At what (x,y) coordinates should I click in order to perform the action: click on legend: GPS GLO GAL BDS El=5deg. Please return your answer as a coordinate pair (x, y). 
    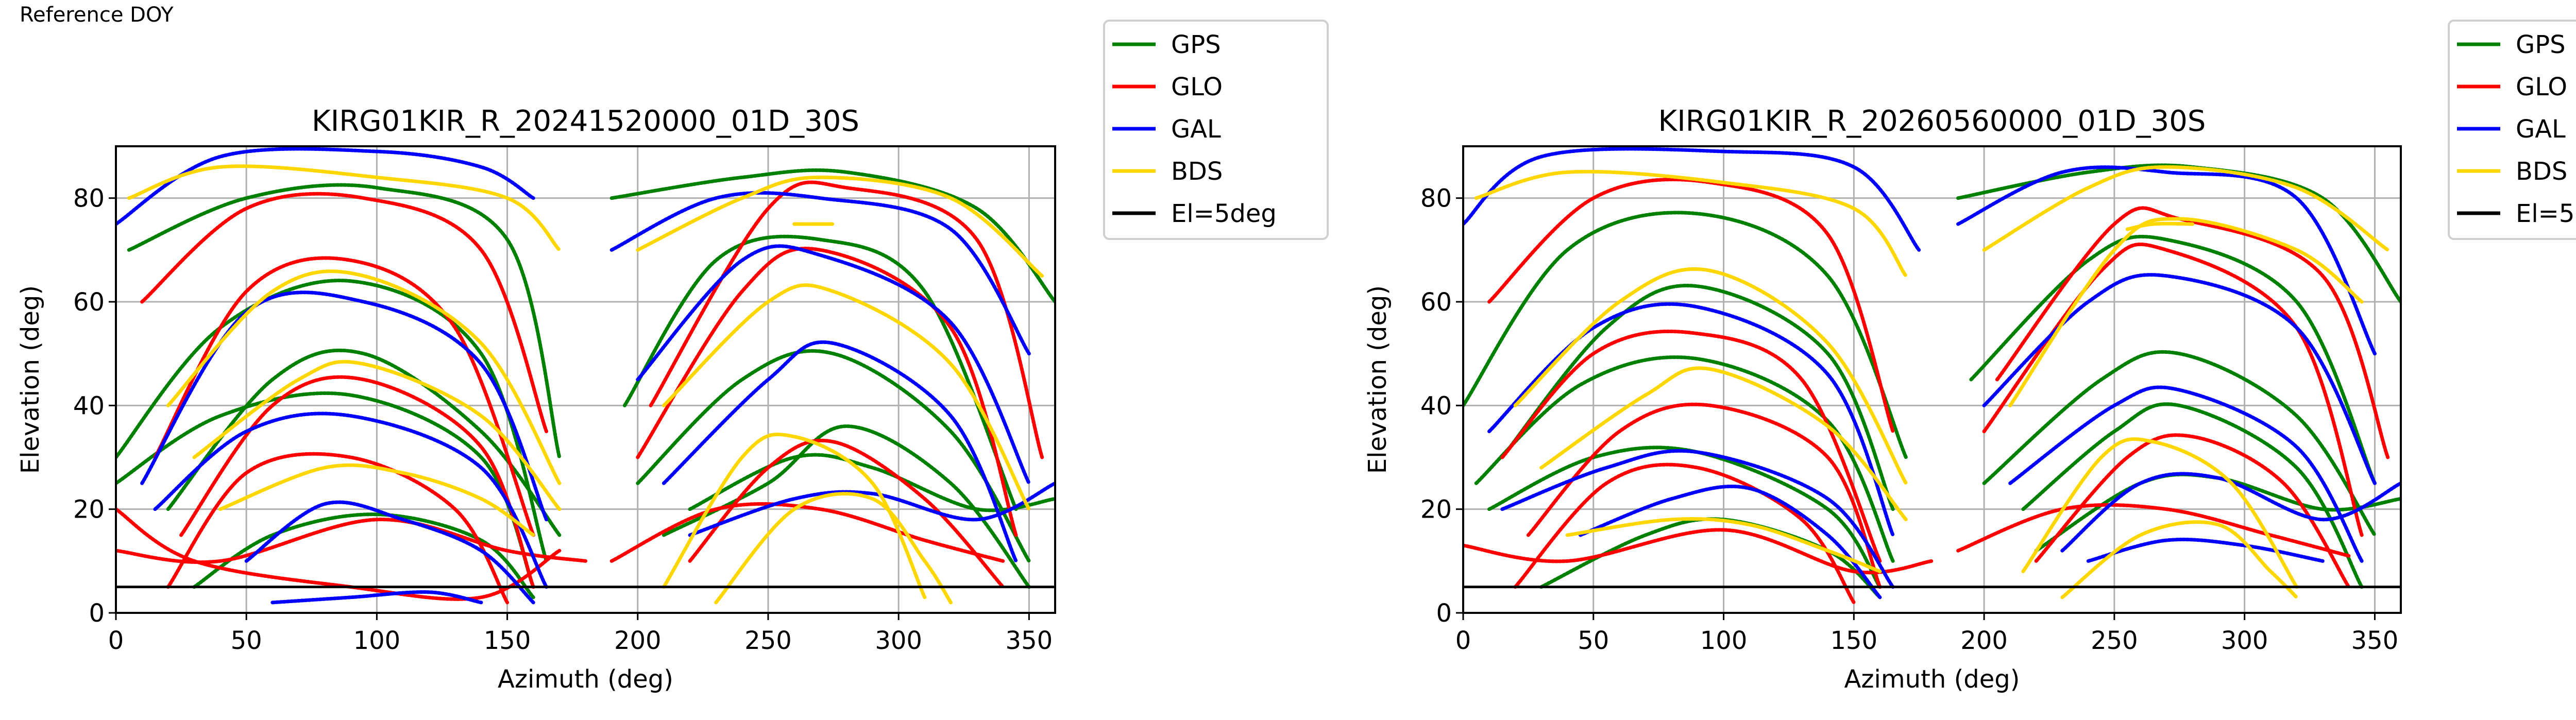
    Looking at the image, I should click on (2512, 130).